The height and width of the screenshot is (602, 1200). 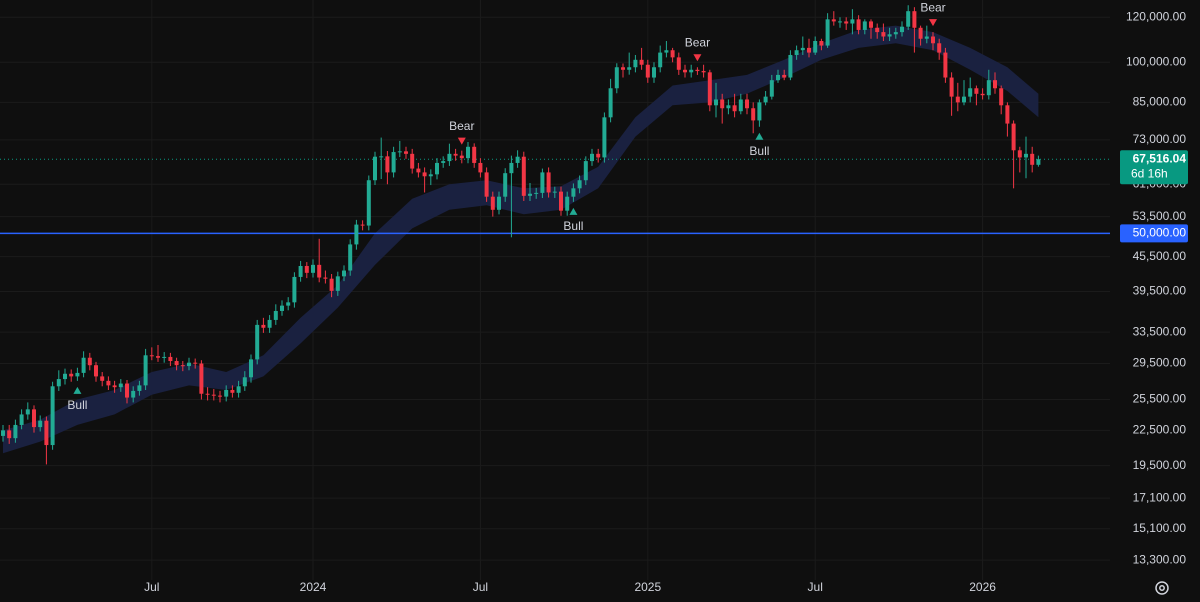 I want to click on gear-inner, so click(x=1162, y=588).